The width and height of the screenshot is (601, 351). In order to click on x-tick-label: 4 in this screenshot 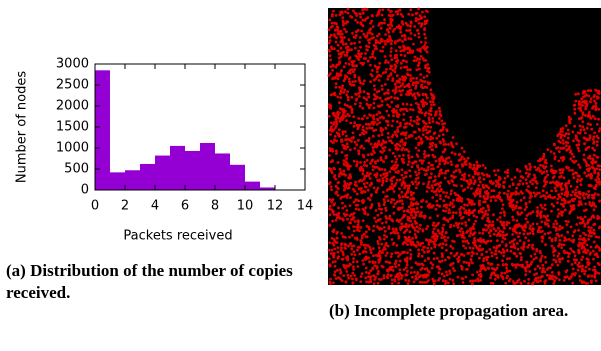, I will do `click(155, 206)`.